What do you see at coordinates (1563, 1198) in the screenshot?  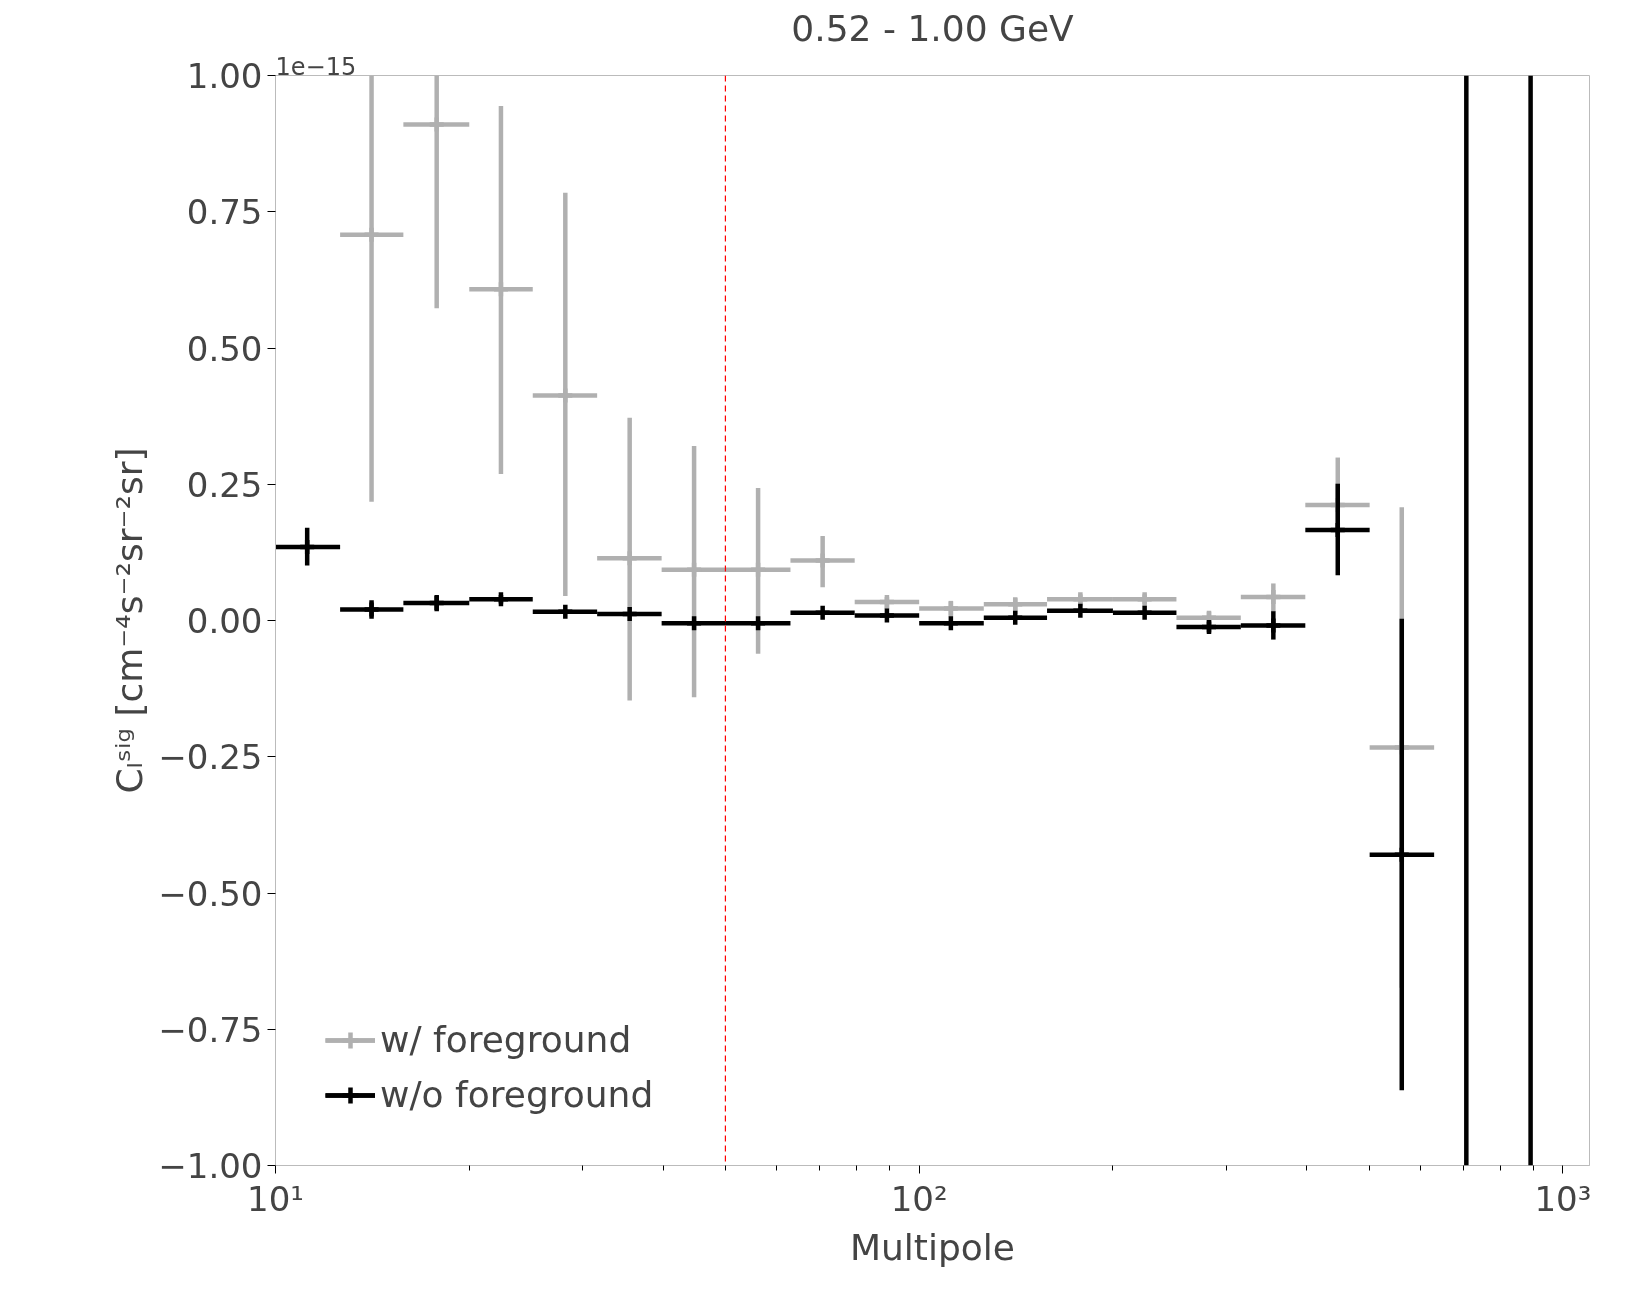 I see `x-tick-label: 10³` at bounding box center [1563, 1198].